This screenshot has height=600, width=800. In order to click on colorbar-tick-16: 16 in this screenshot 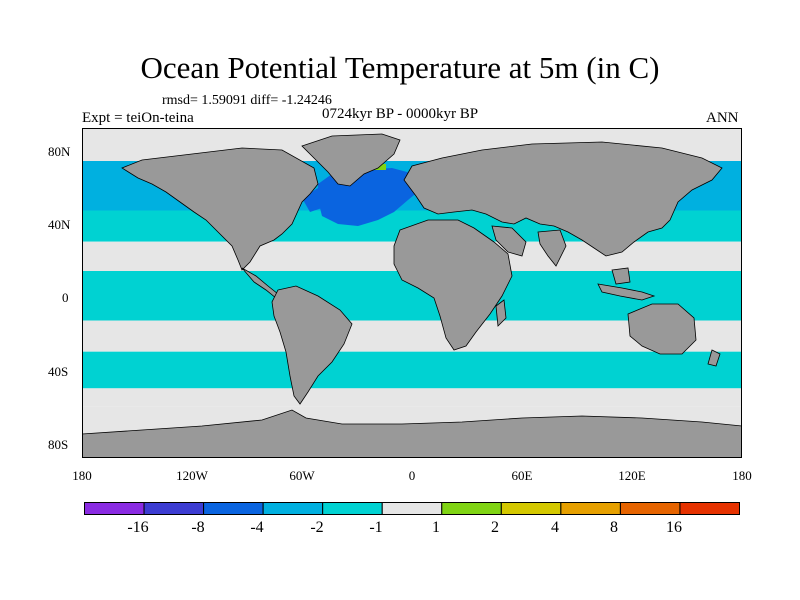, I will do `click(674, 527)`.